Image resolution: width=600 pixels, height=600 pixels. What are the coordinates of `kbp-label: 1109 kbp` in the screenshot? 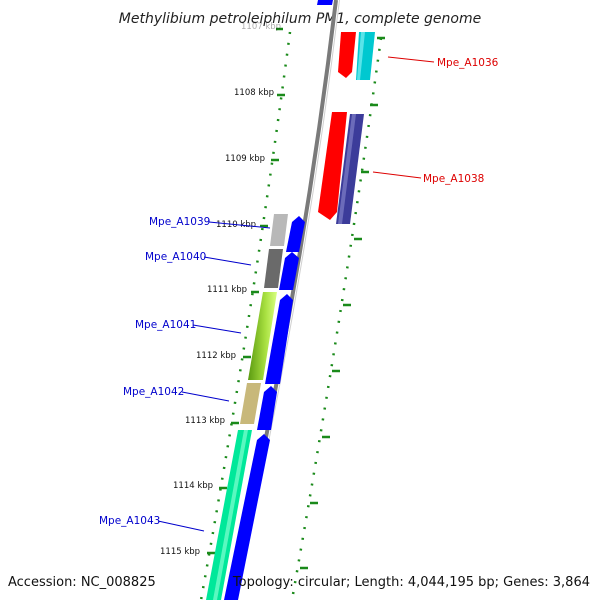 It's located at (245, 159).